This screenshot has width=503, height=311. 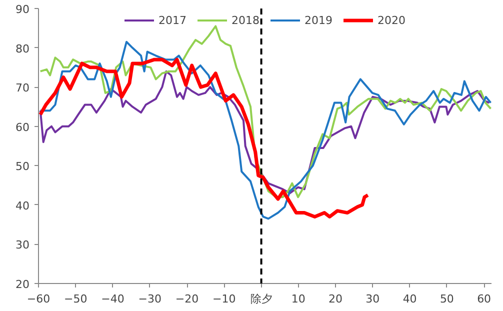 I want to click on legend-label: 2018, so click(x=246, y=20).